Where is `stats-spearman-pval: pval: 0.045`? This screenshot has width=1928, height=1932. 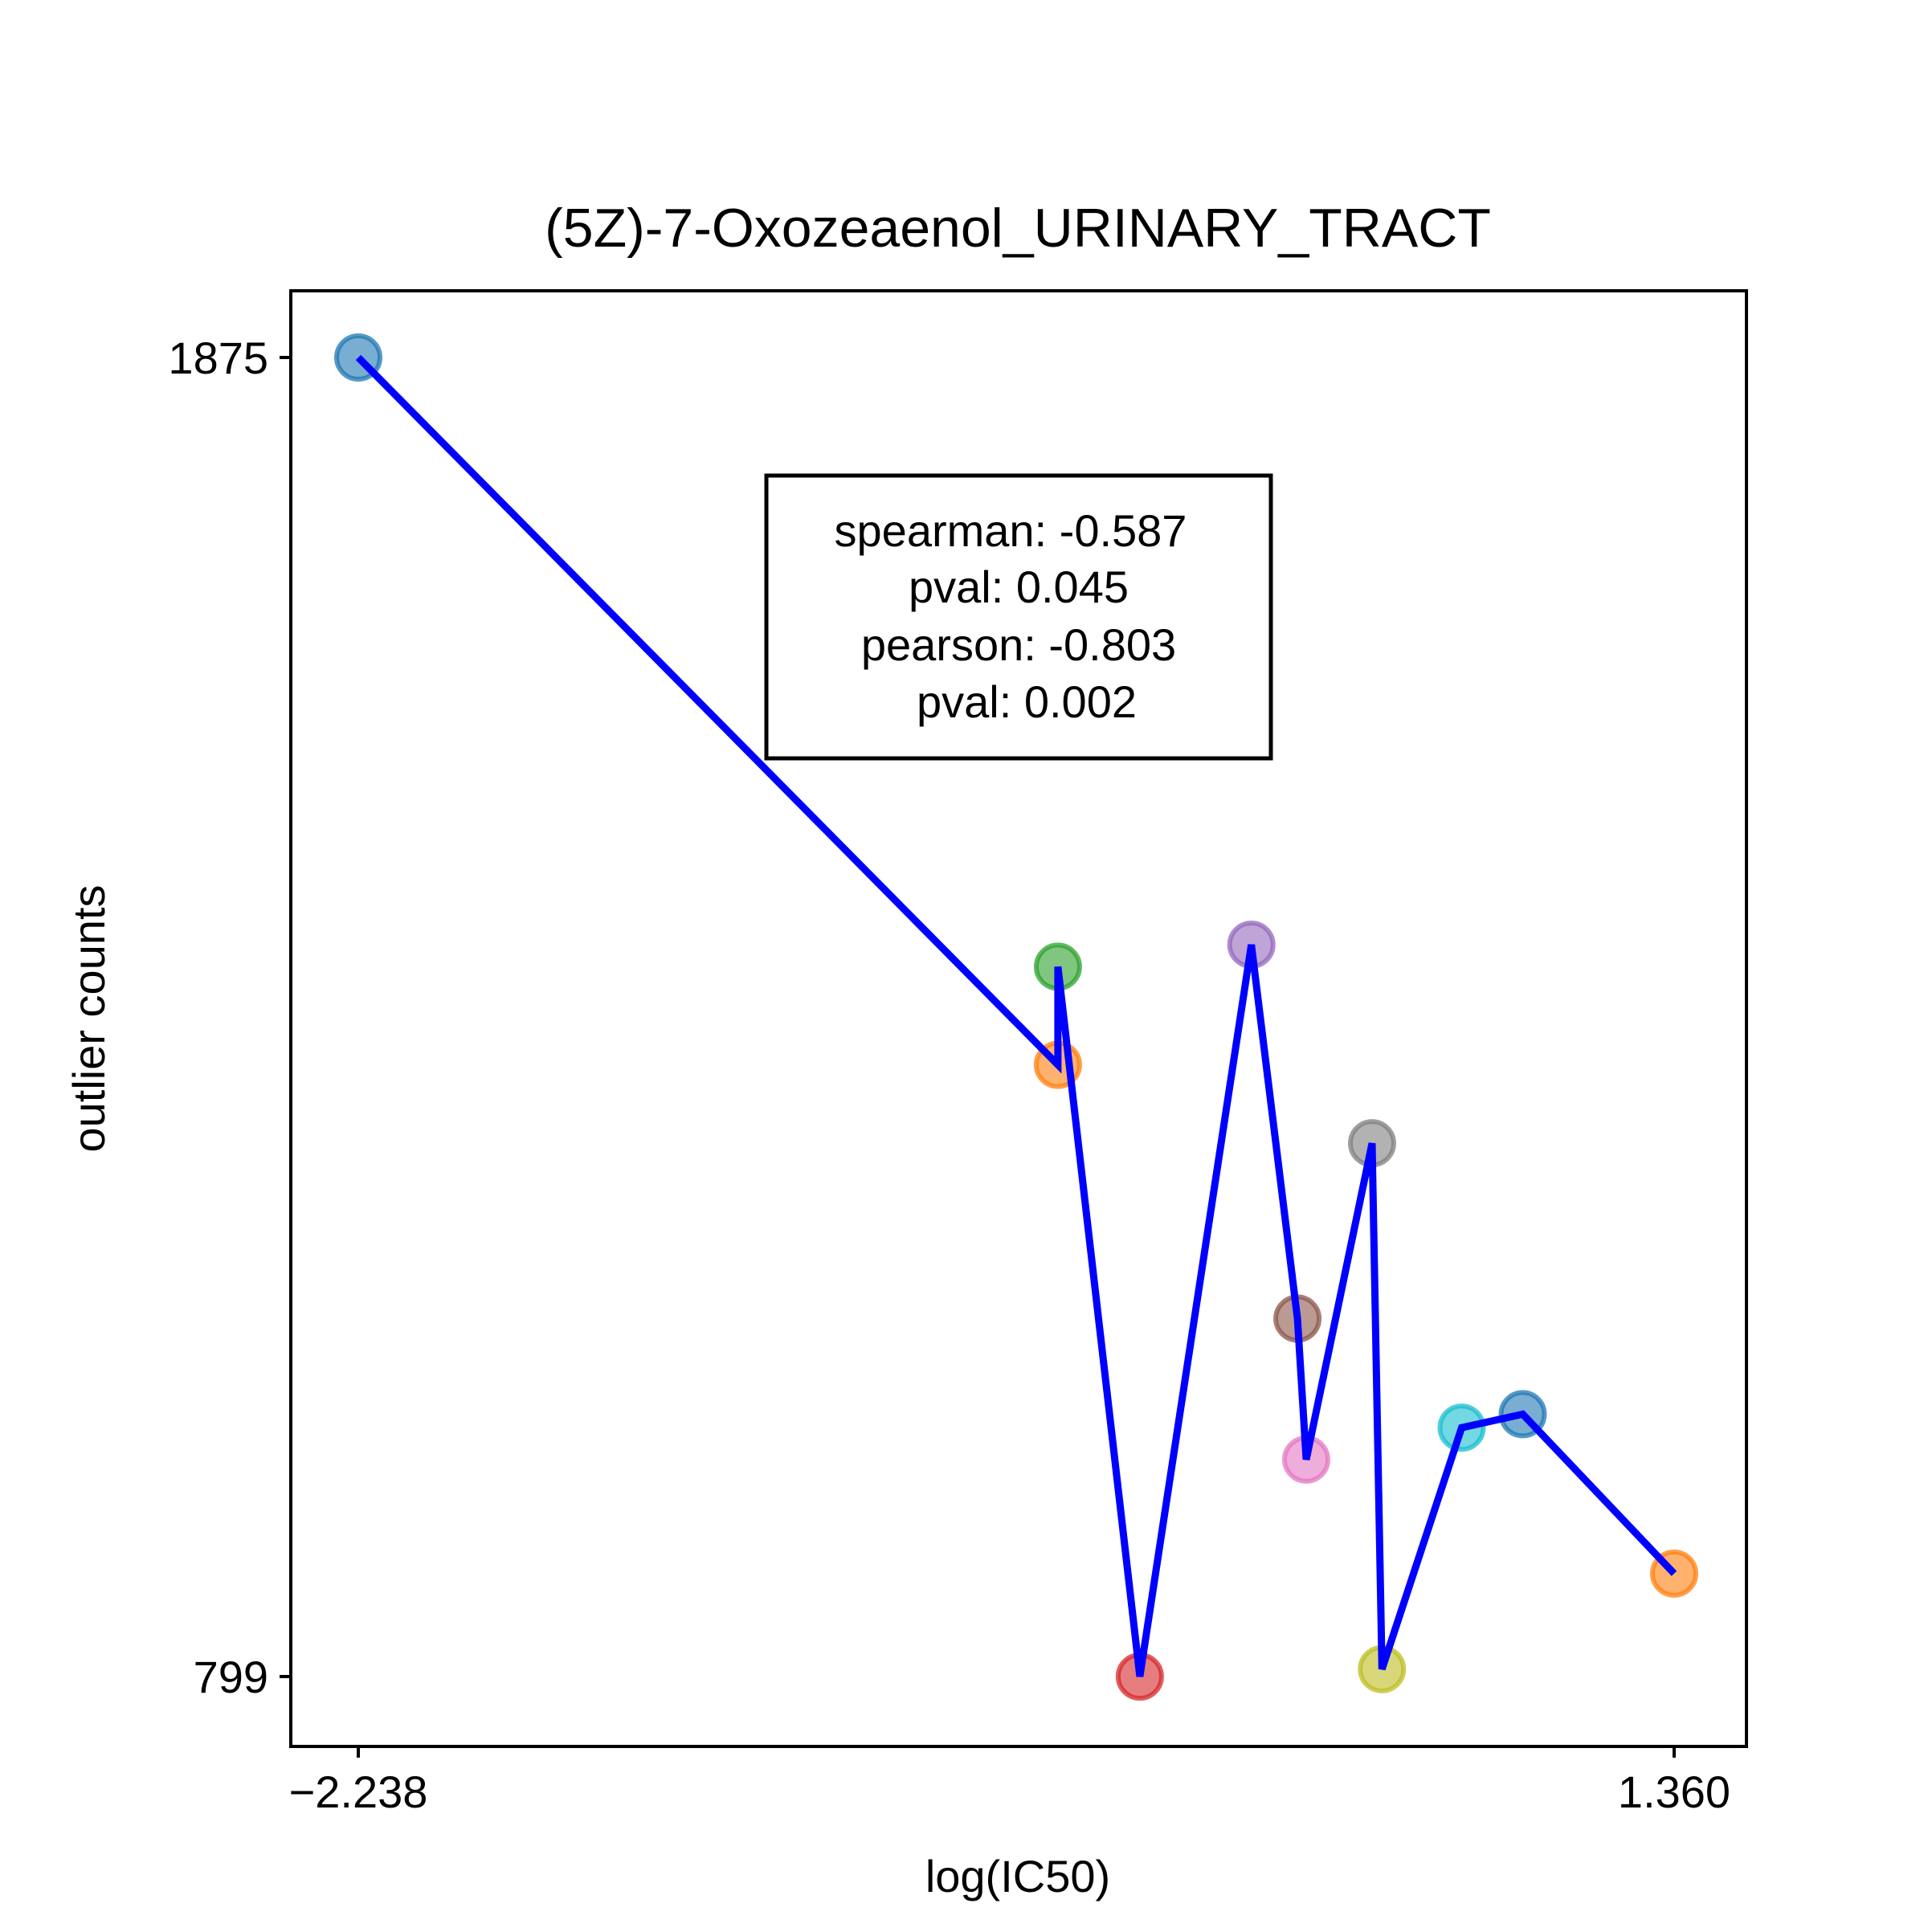 stats-spearman-pval: pval: 0.045 is located at coordinates (1019, 587).